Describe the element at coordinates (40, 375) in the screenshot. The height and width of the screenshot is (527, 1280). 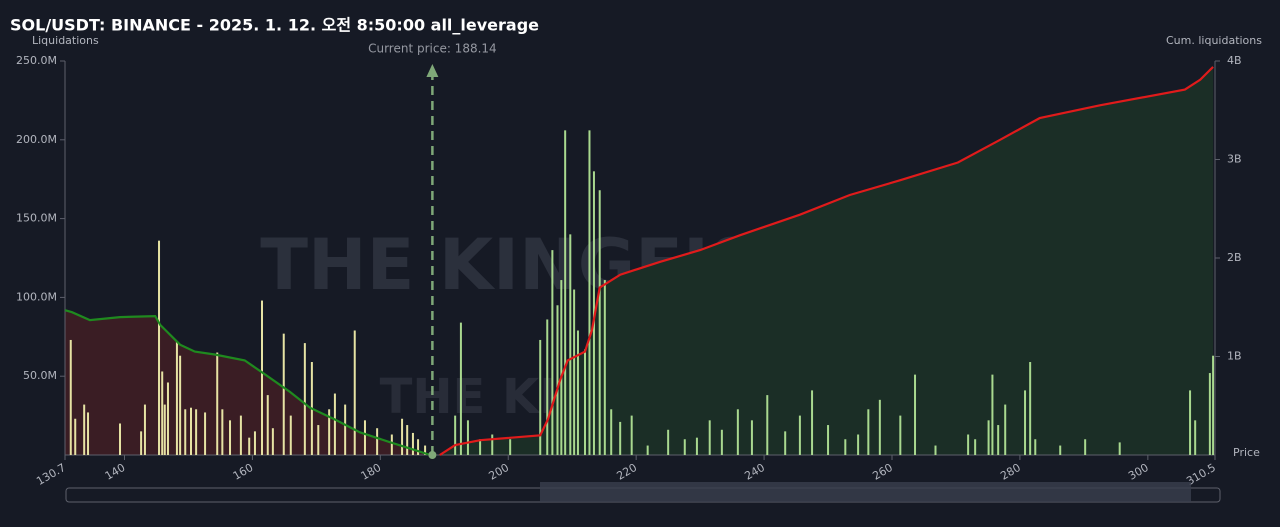
I see `y-tick-label: 50.0M` at that location.